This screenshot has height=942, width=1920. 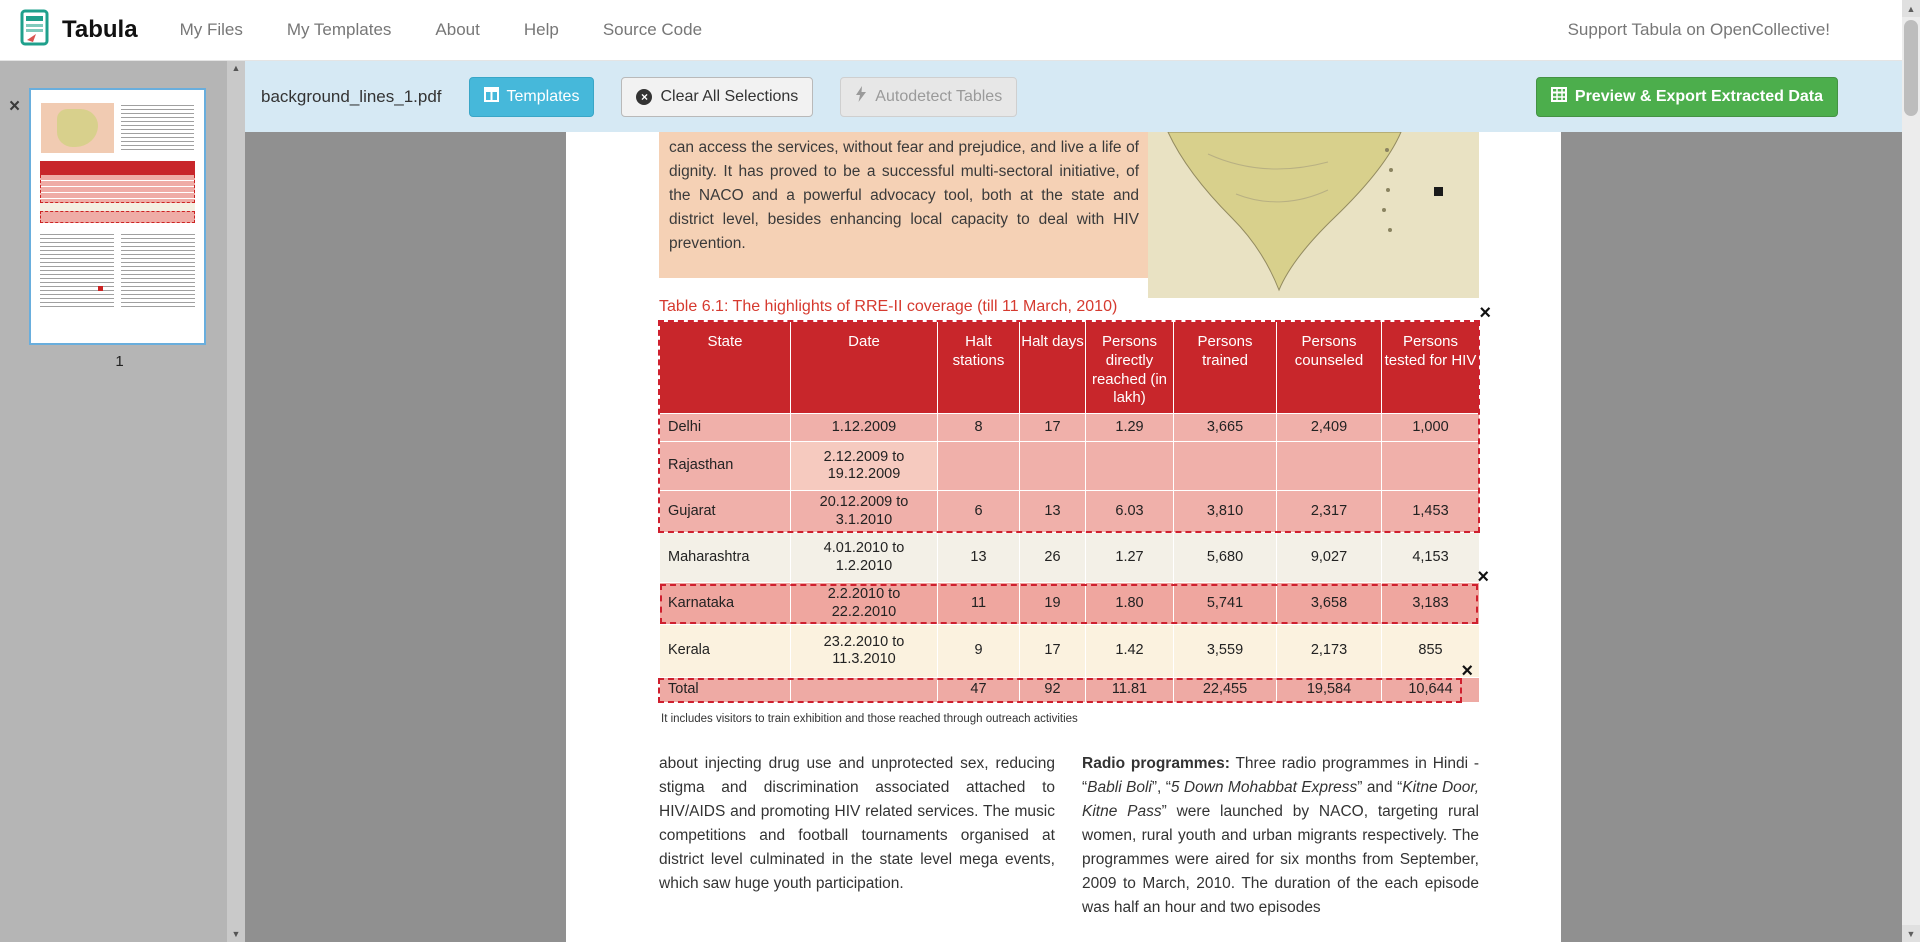 What do you see at coordinates (1329, 511) in the screenshot?
I see `table-cell: 2,317` at bounding box center [1329, 511].